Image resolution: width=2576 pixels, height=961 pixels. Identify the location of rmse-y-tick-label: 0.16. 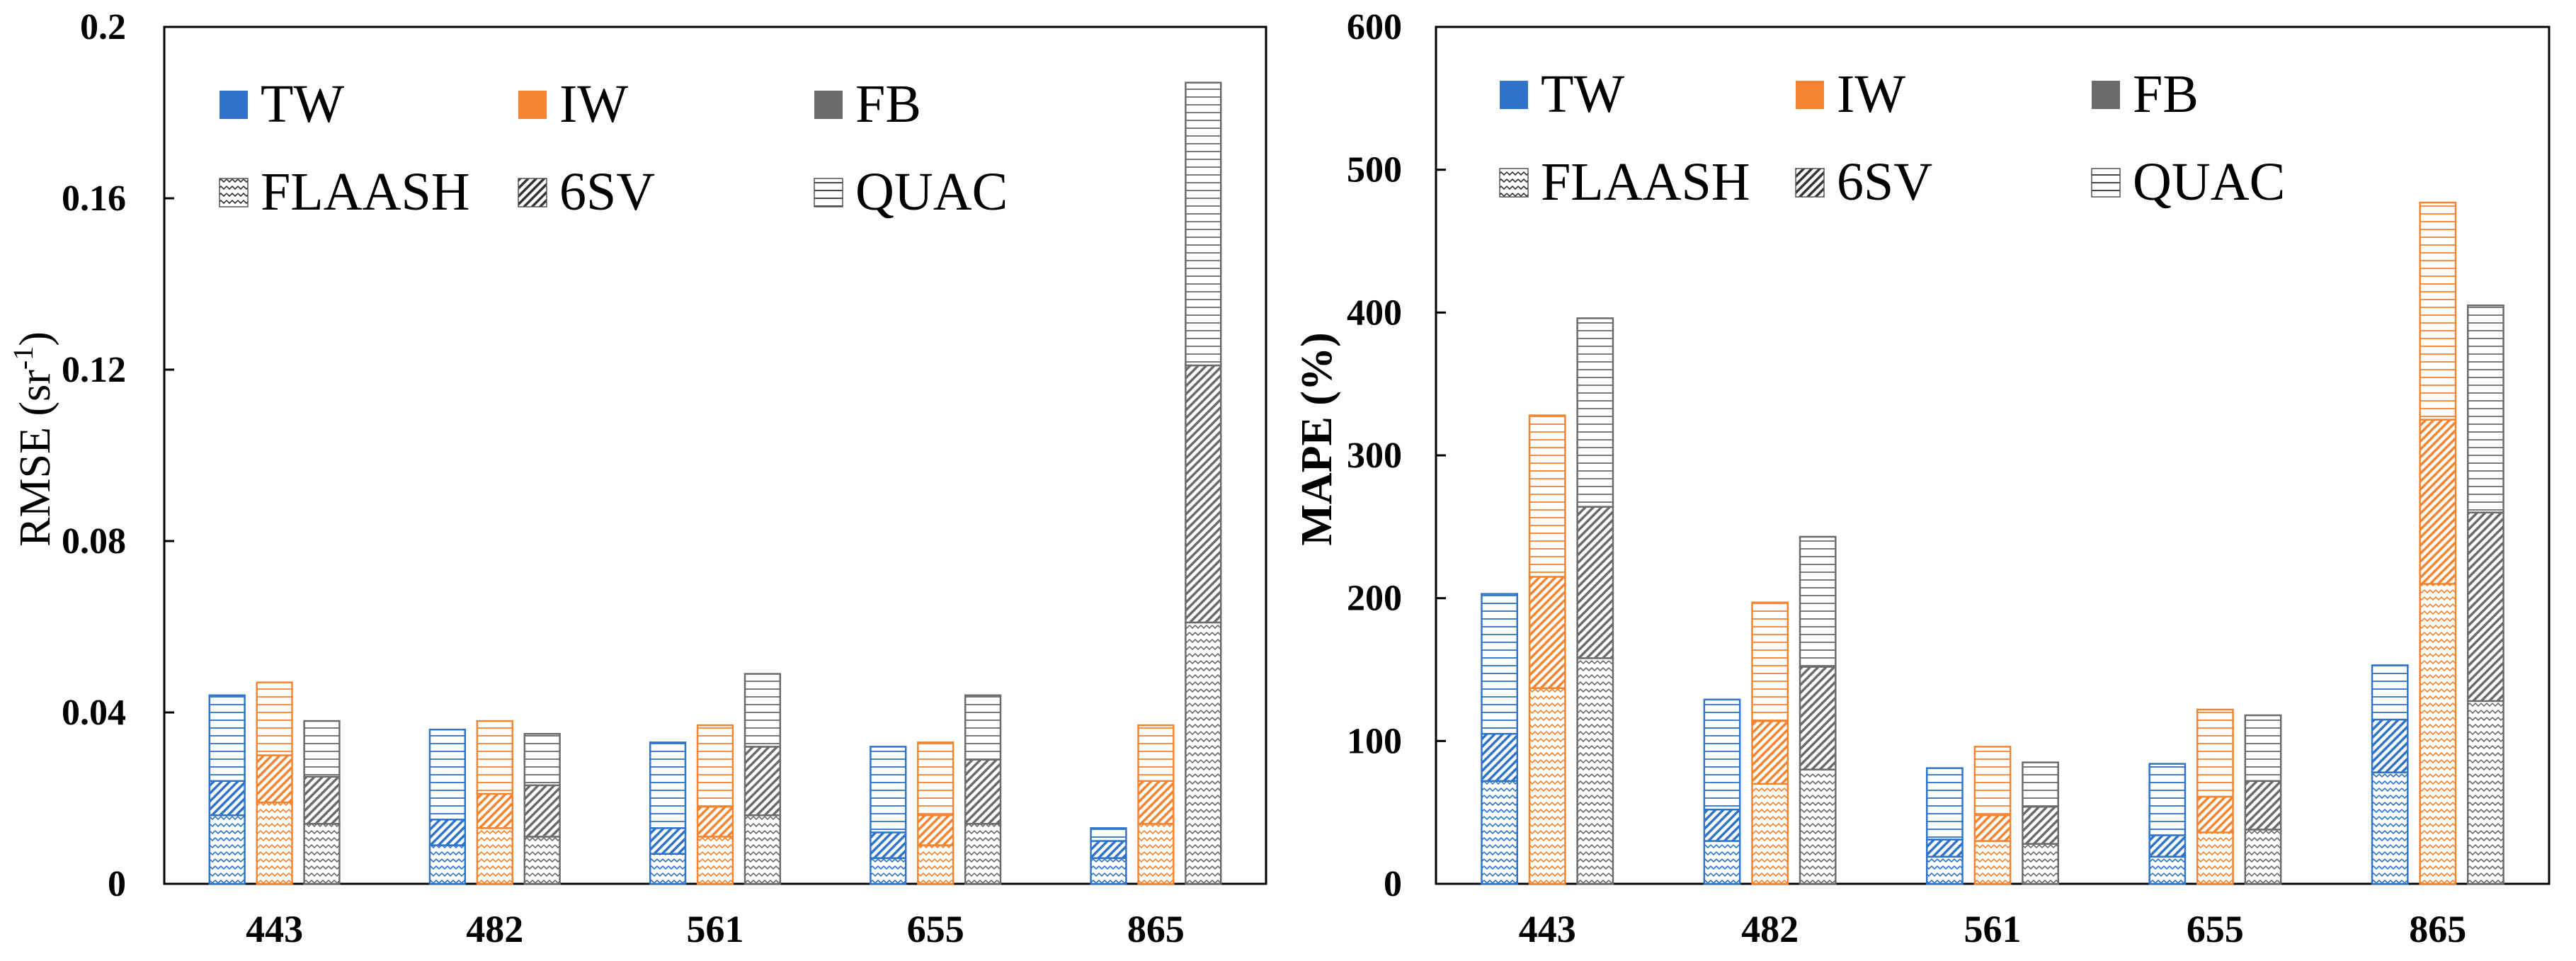
(94, 199).